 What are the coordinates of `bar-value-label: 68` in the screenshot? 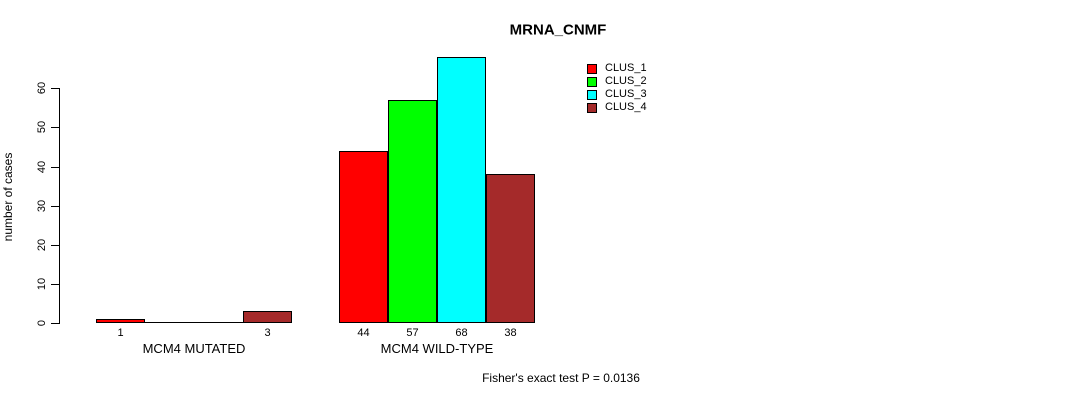 It's located at (461, 333).